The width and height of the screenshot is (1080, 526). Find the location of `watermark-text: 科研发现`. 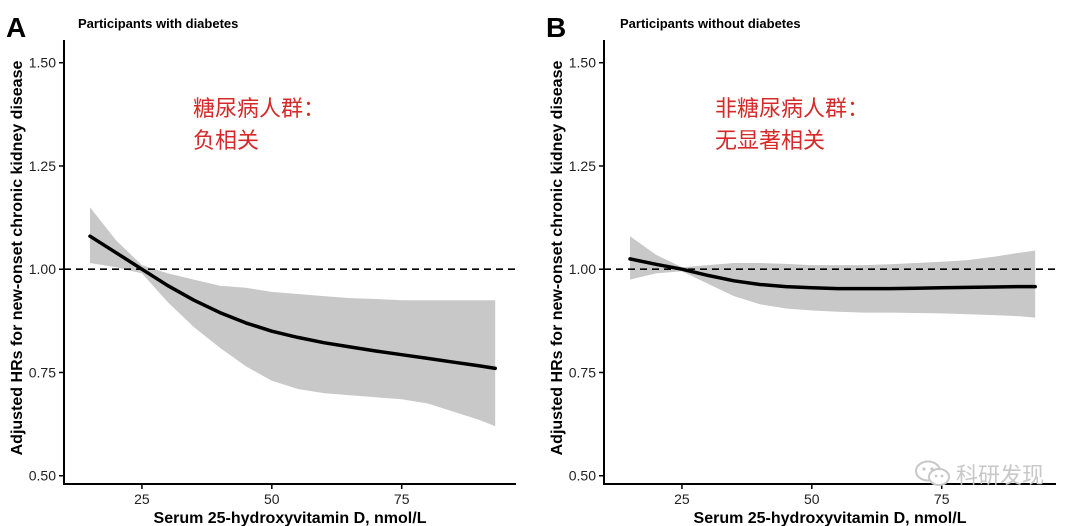

watermark-text: 科研发现 is located at coordinates (999, 476).